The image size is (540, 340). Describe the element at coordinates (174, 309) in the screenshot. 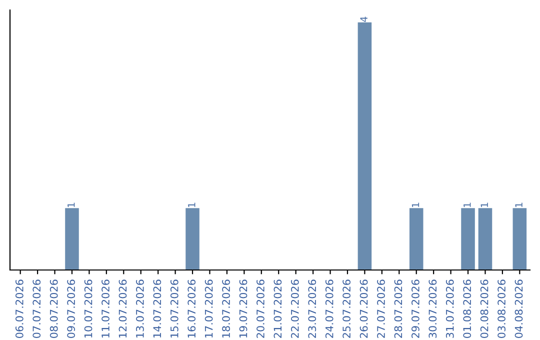

I see `x-tick-label: 15.07.2026` at that location.